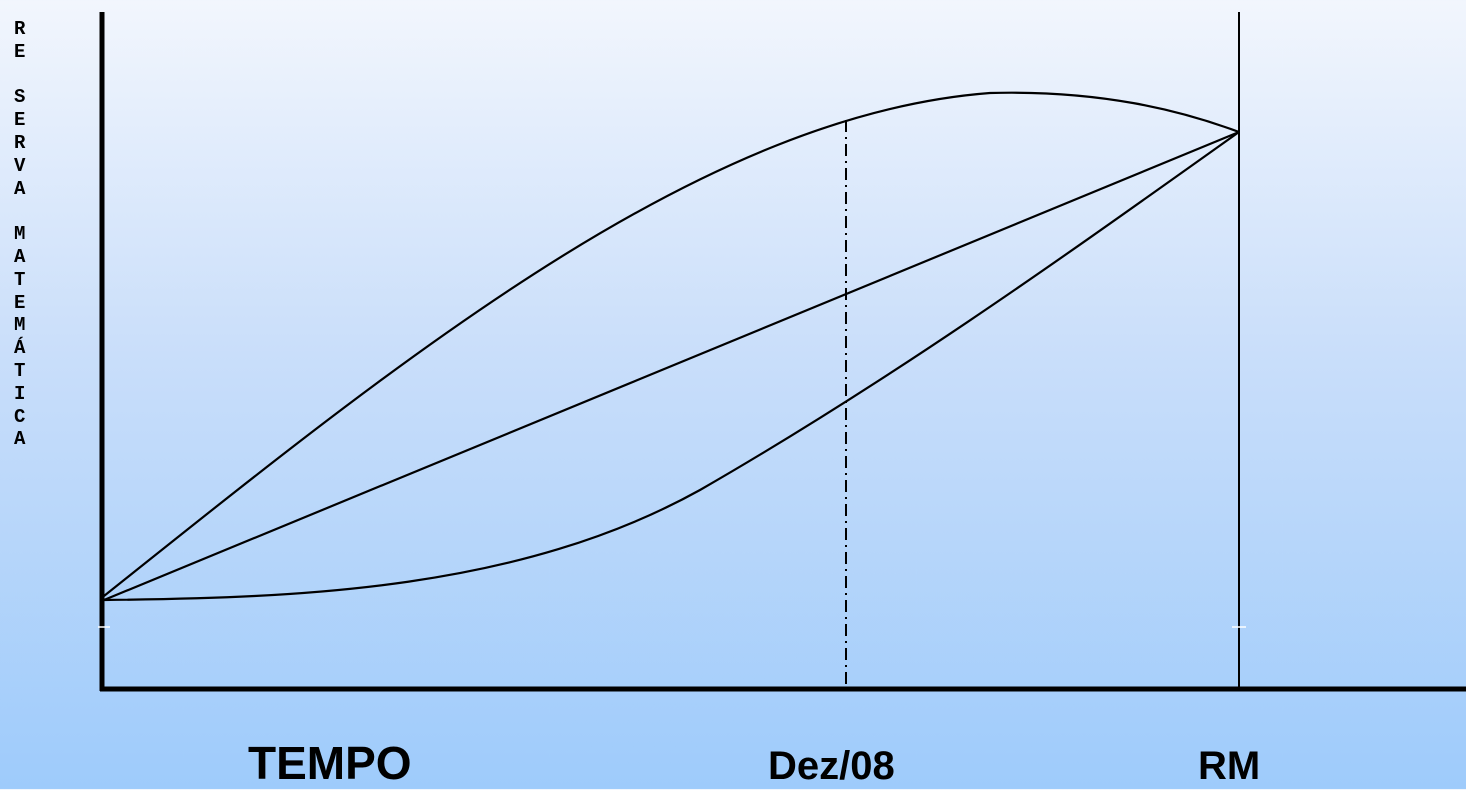 The height and width of the screenshot is (790, 1466). Describe the element at coordinates (20, 234) in the screenshot. I see `y-axis-label: R E S E R V A M A T E M Á T I C A` at that location.